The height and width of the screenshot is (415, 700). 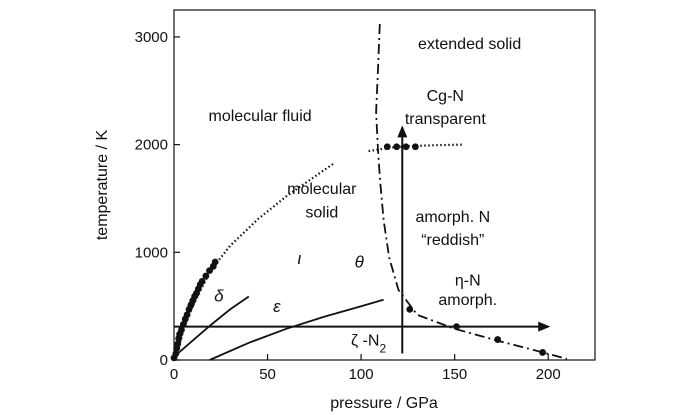 What do you see at coordinates (299, 258) in the screenshot?
I see `annotation-label: ι` at bounding box center [299, 258].